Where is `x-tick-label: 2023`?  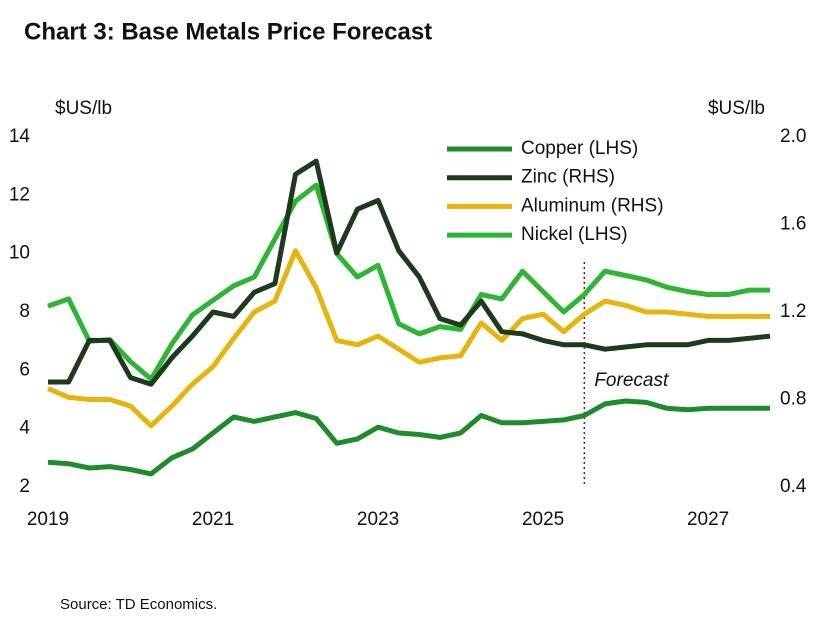
x-tick-label: 2023 is located at coordinates (378, 519).